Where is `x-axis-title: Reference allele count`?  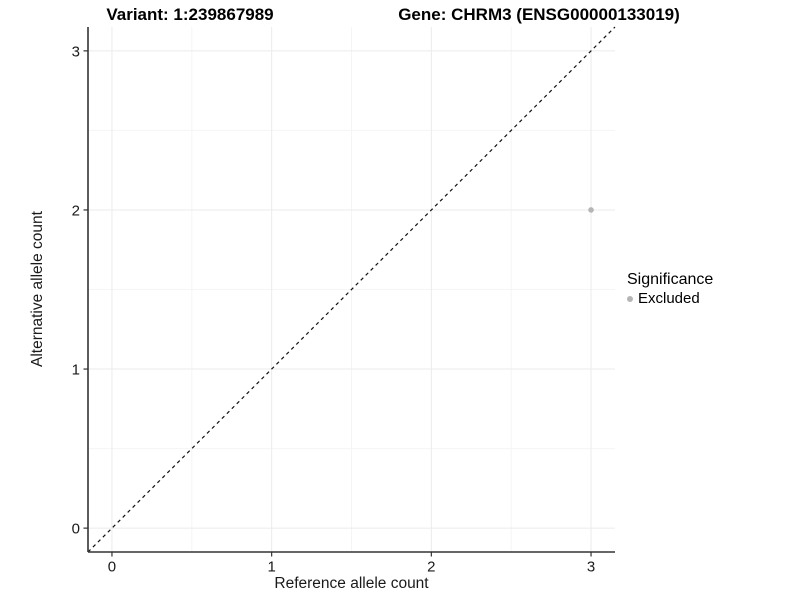 x-axis-title: Reference allele count is located at coordinates (351, 583).